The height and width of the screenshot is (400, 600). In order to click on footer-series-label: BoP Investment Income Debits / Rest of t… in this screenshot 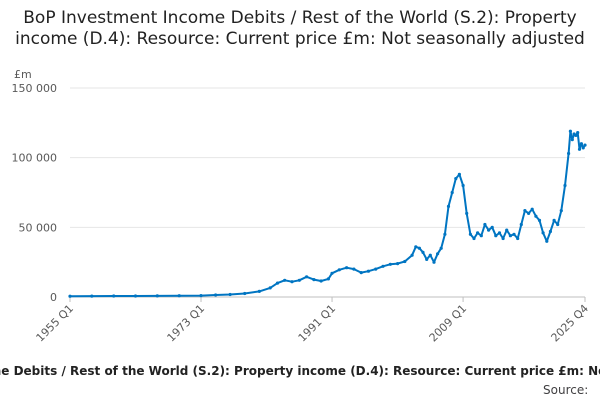, I will do `click(300, 371)`.